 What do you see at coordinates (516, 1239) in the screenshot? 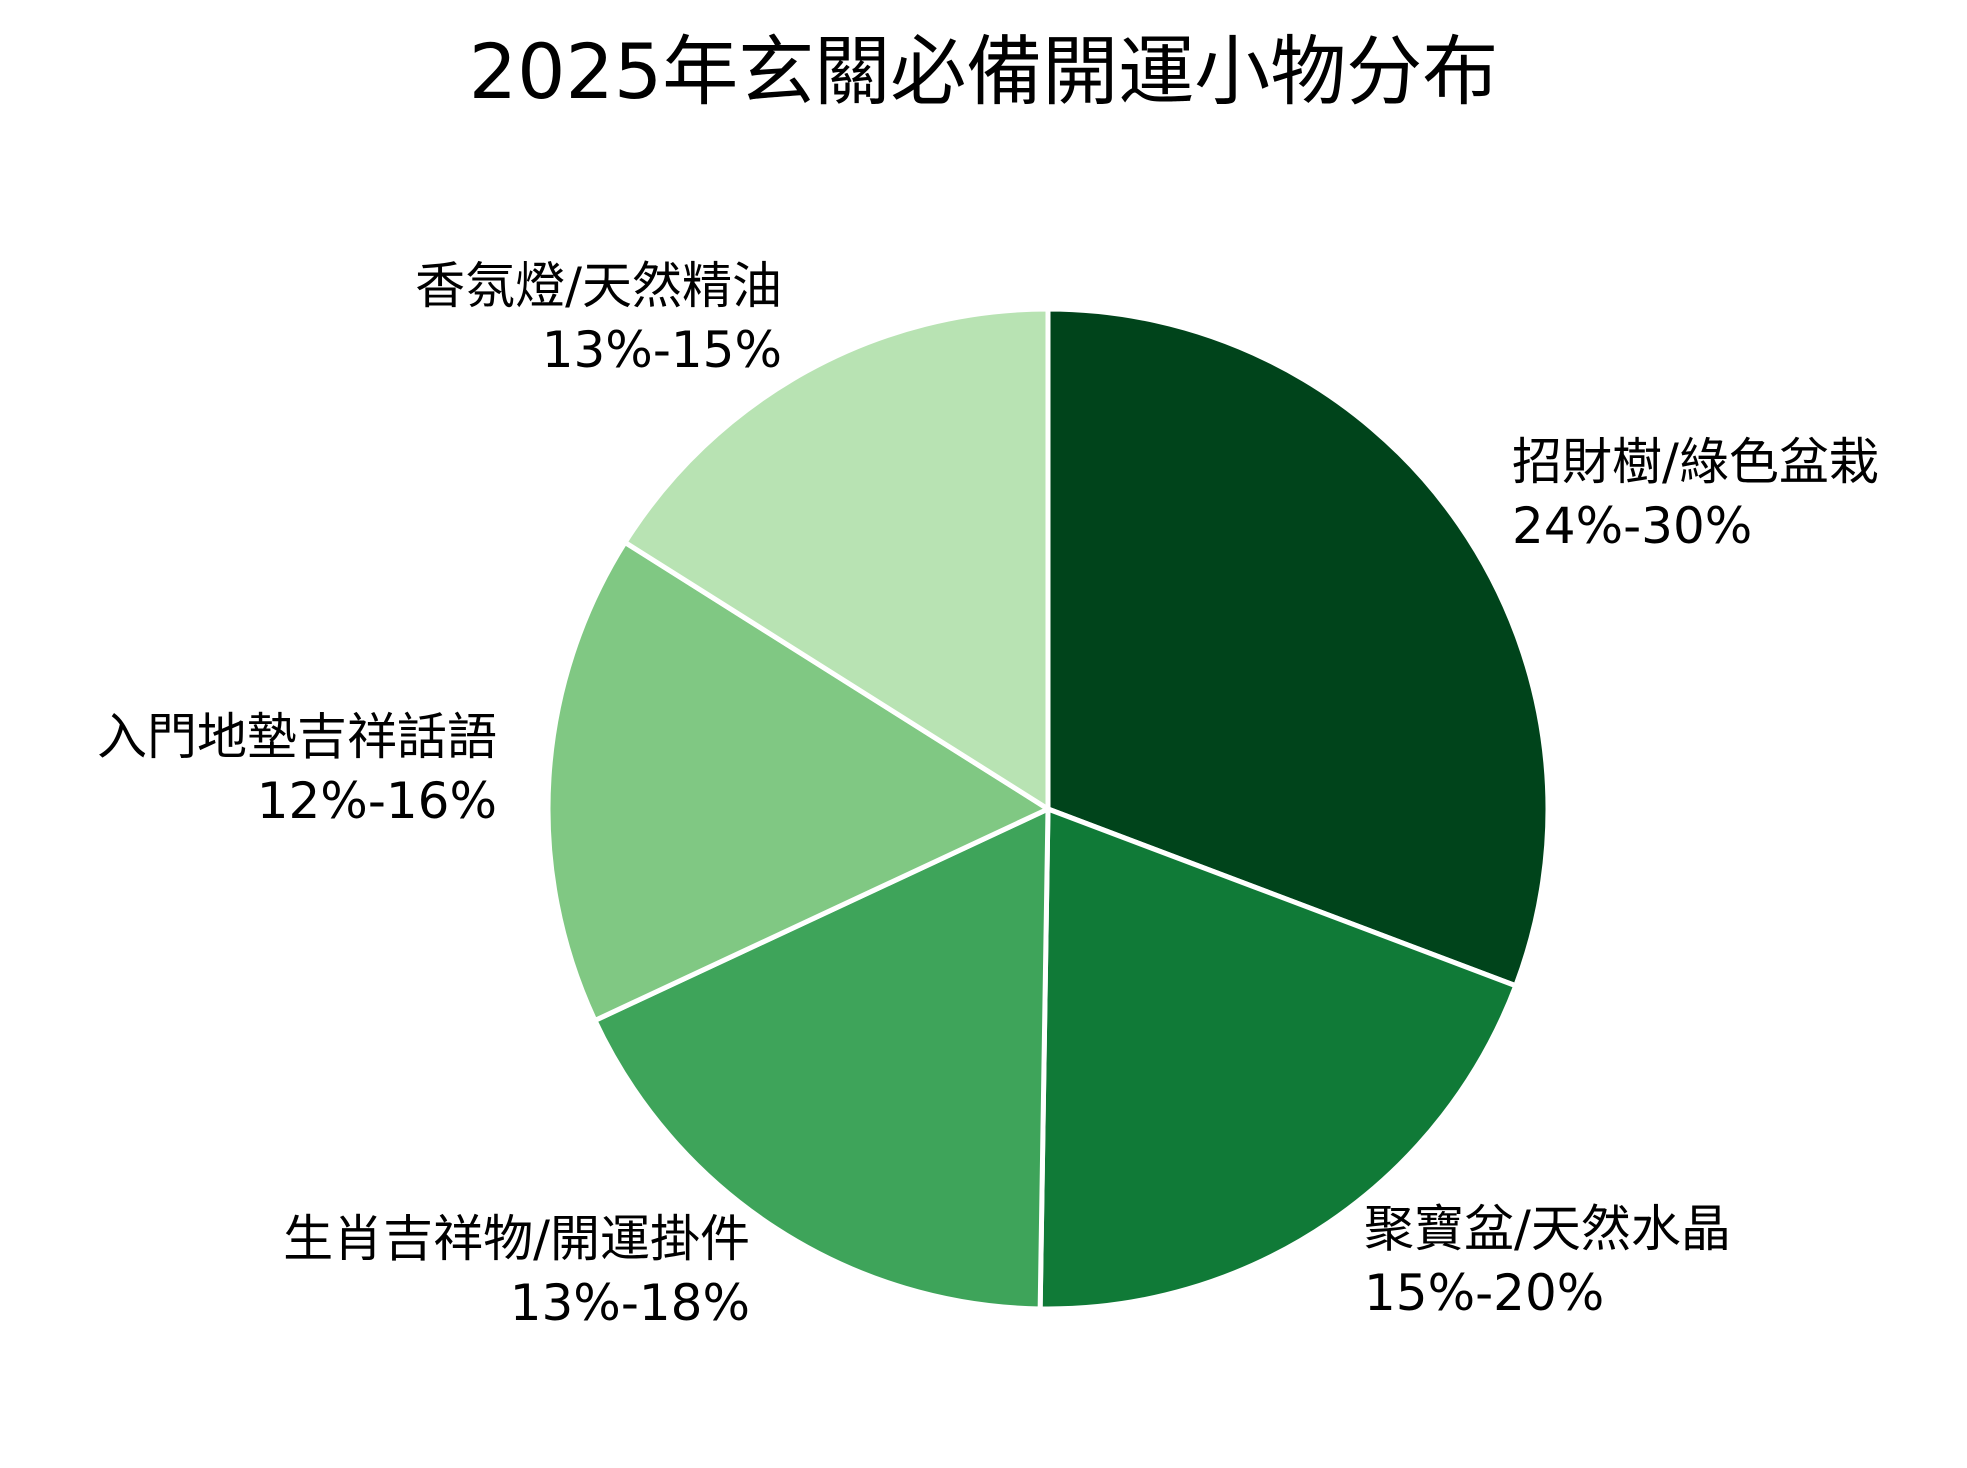
I see `slice-label-name: 生肖吉祥物/開運掛件` at bounding box center [516, 1239].